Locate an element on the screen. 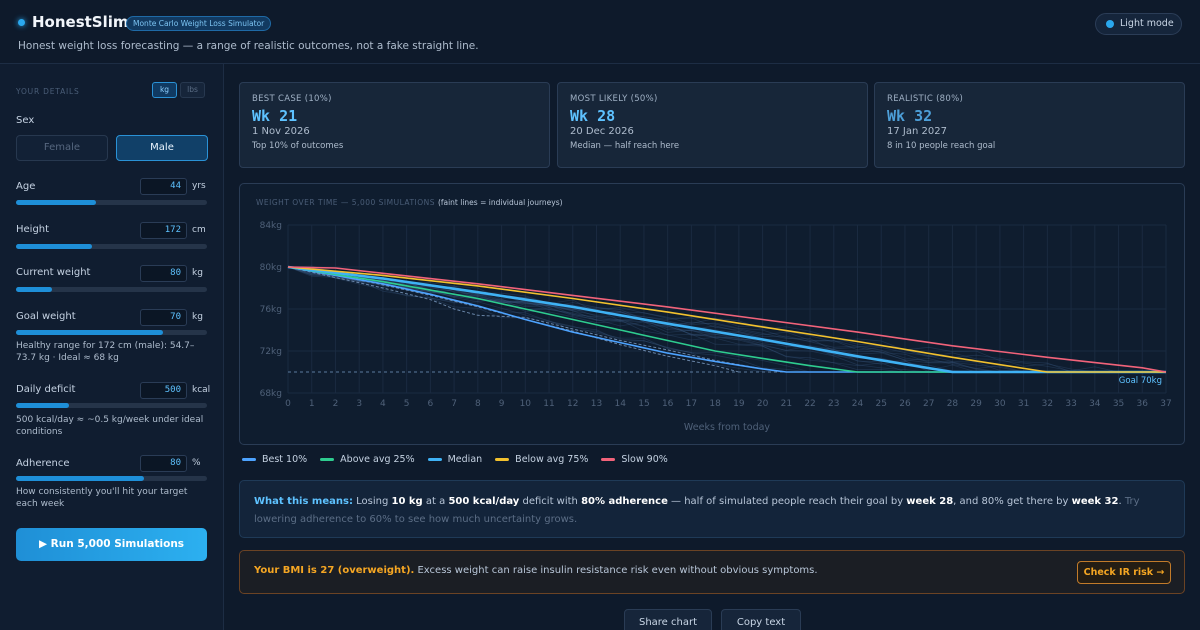 This screenshot has height=630, width=1200. x-tick-label: 14 is located at coordinates (620, 404).